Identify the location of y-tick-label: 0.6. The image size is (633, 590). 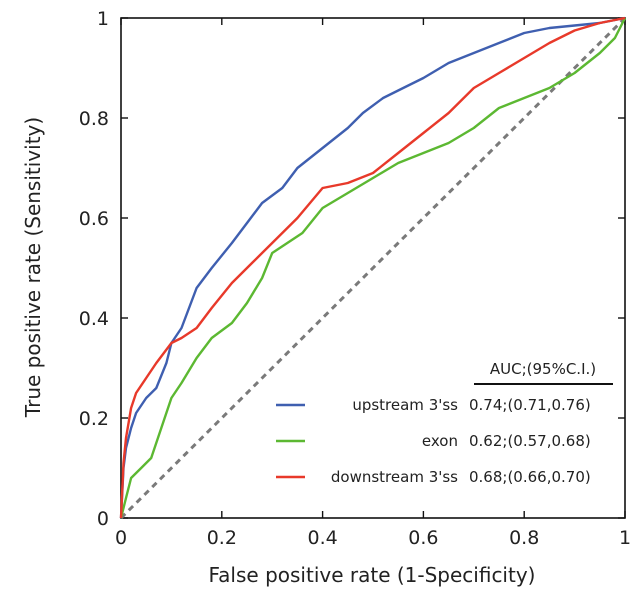
(94, 219).